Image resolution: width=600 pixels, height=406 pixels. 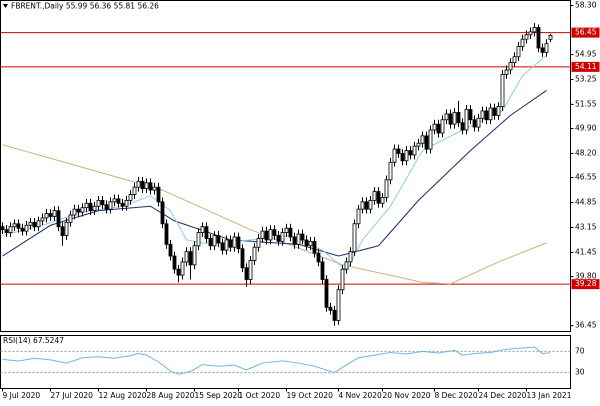 What do you see at coordinates (586, 78) in the screenshot?
I see `y-tick-label: 53.25` at bounding box center [586, 78].